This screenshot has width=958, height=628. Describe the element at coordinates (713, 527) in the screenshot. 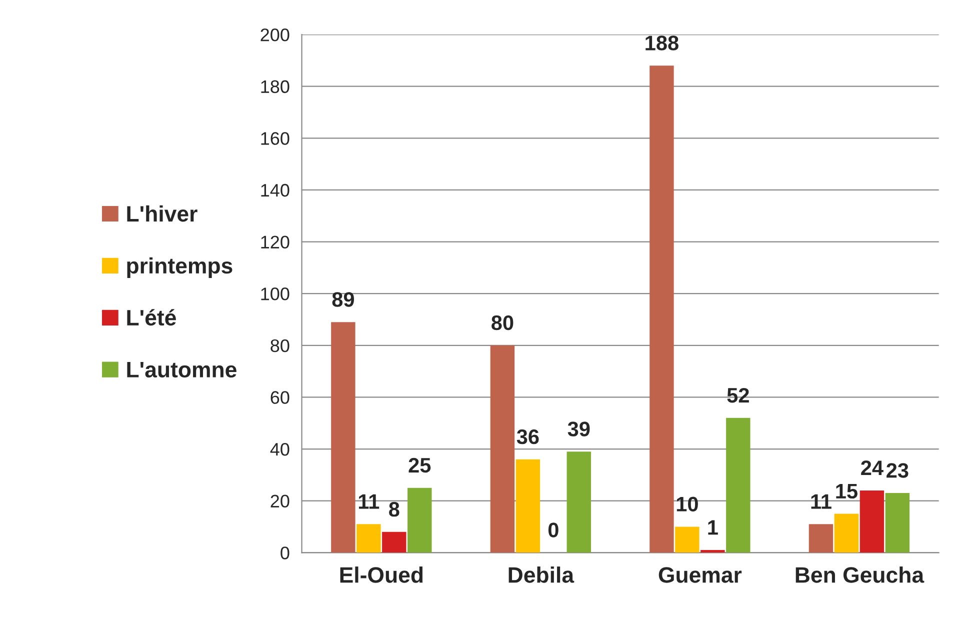

I see `data-label: 1` at that location.